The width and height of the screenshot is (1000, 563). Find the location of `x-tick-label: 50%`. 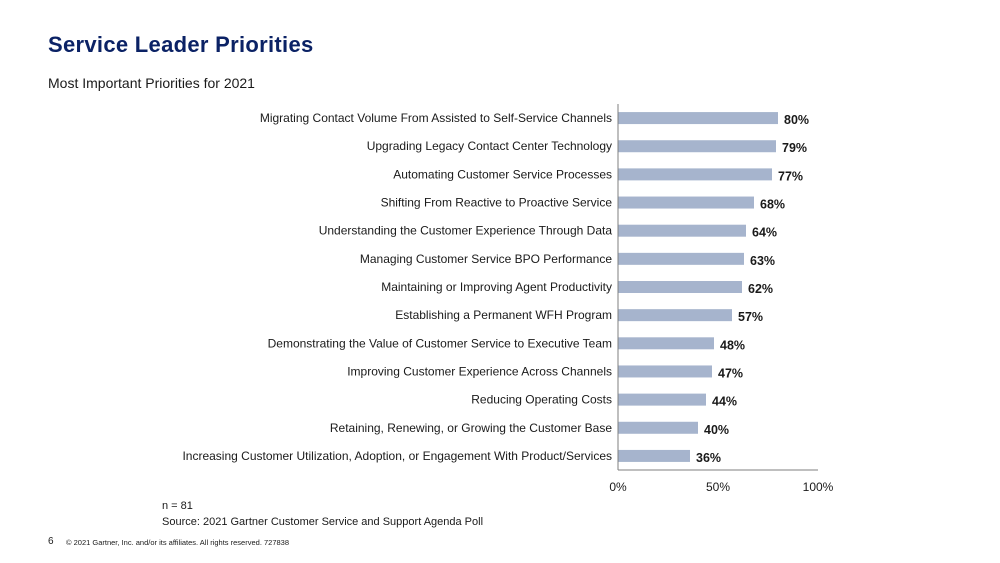

x-tick-label: 50% is located at coordinates (718, 487).